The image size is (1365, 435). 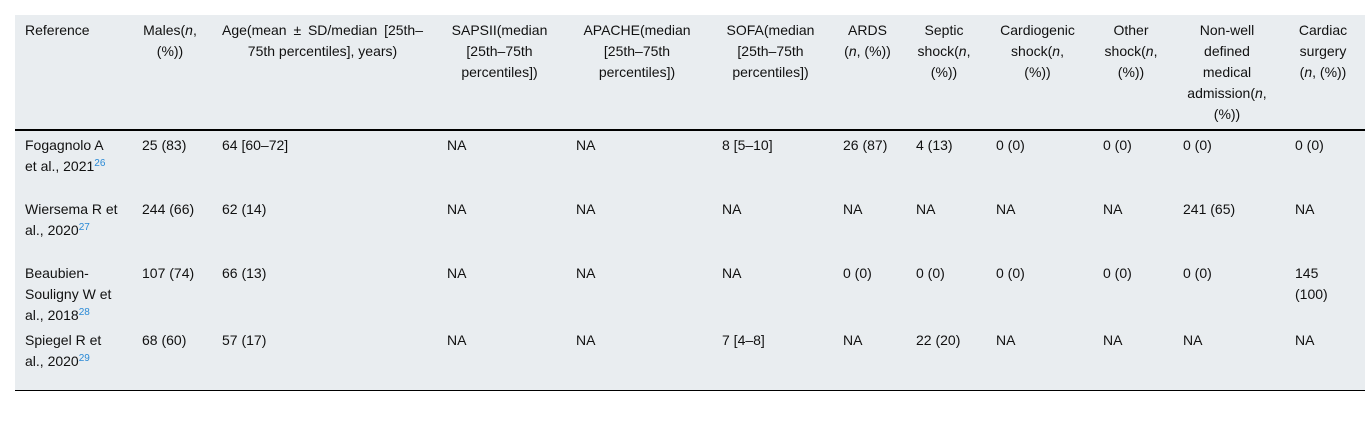 What do you see at coordinates (172, 72) in the screenshot?
I see `header-cell: Males(n, (%))` at bounding box center [172, 72].